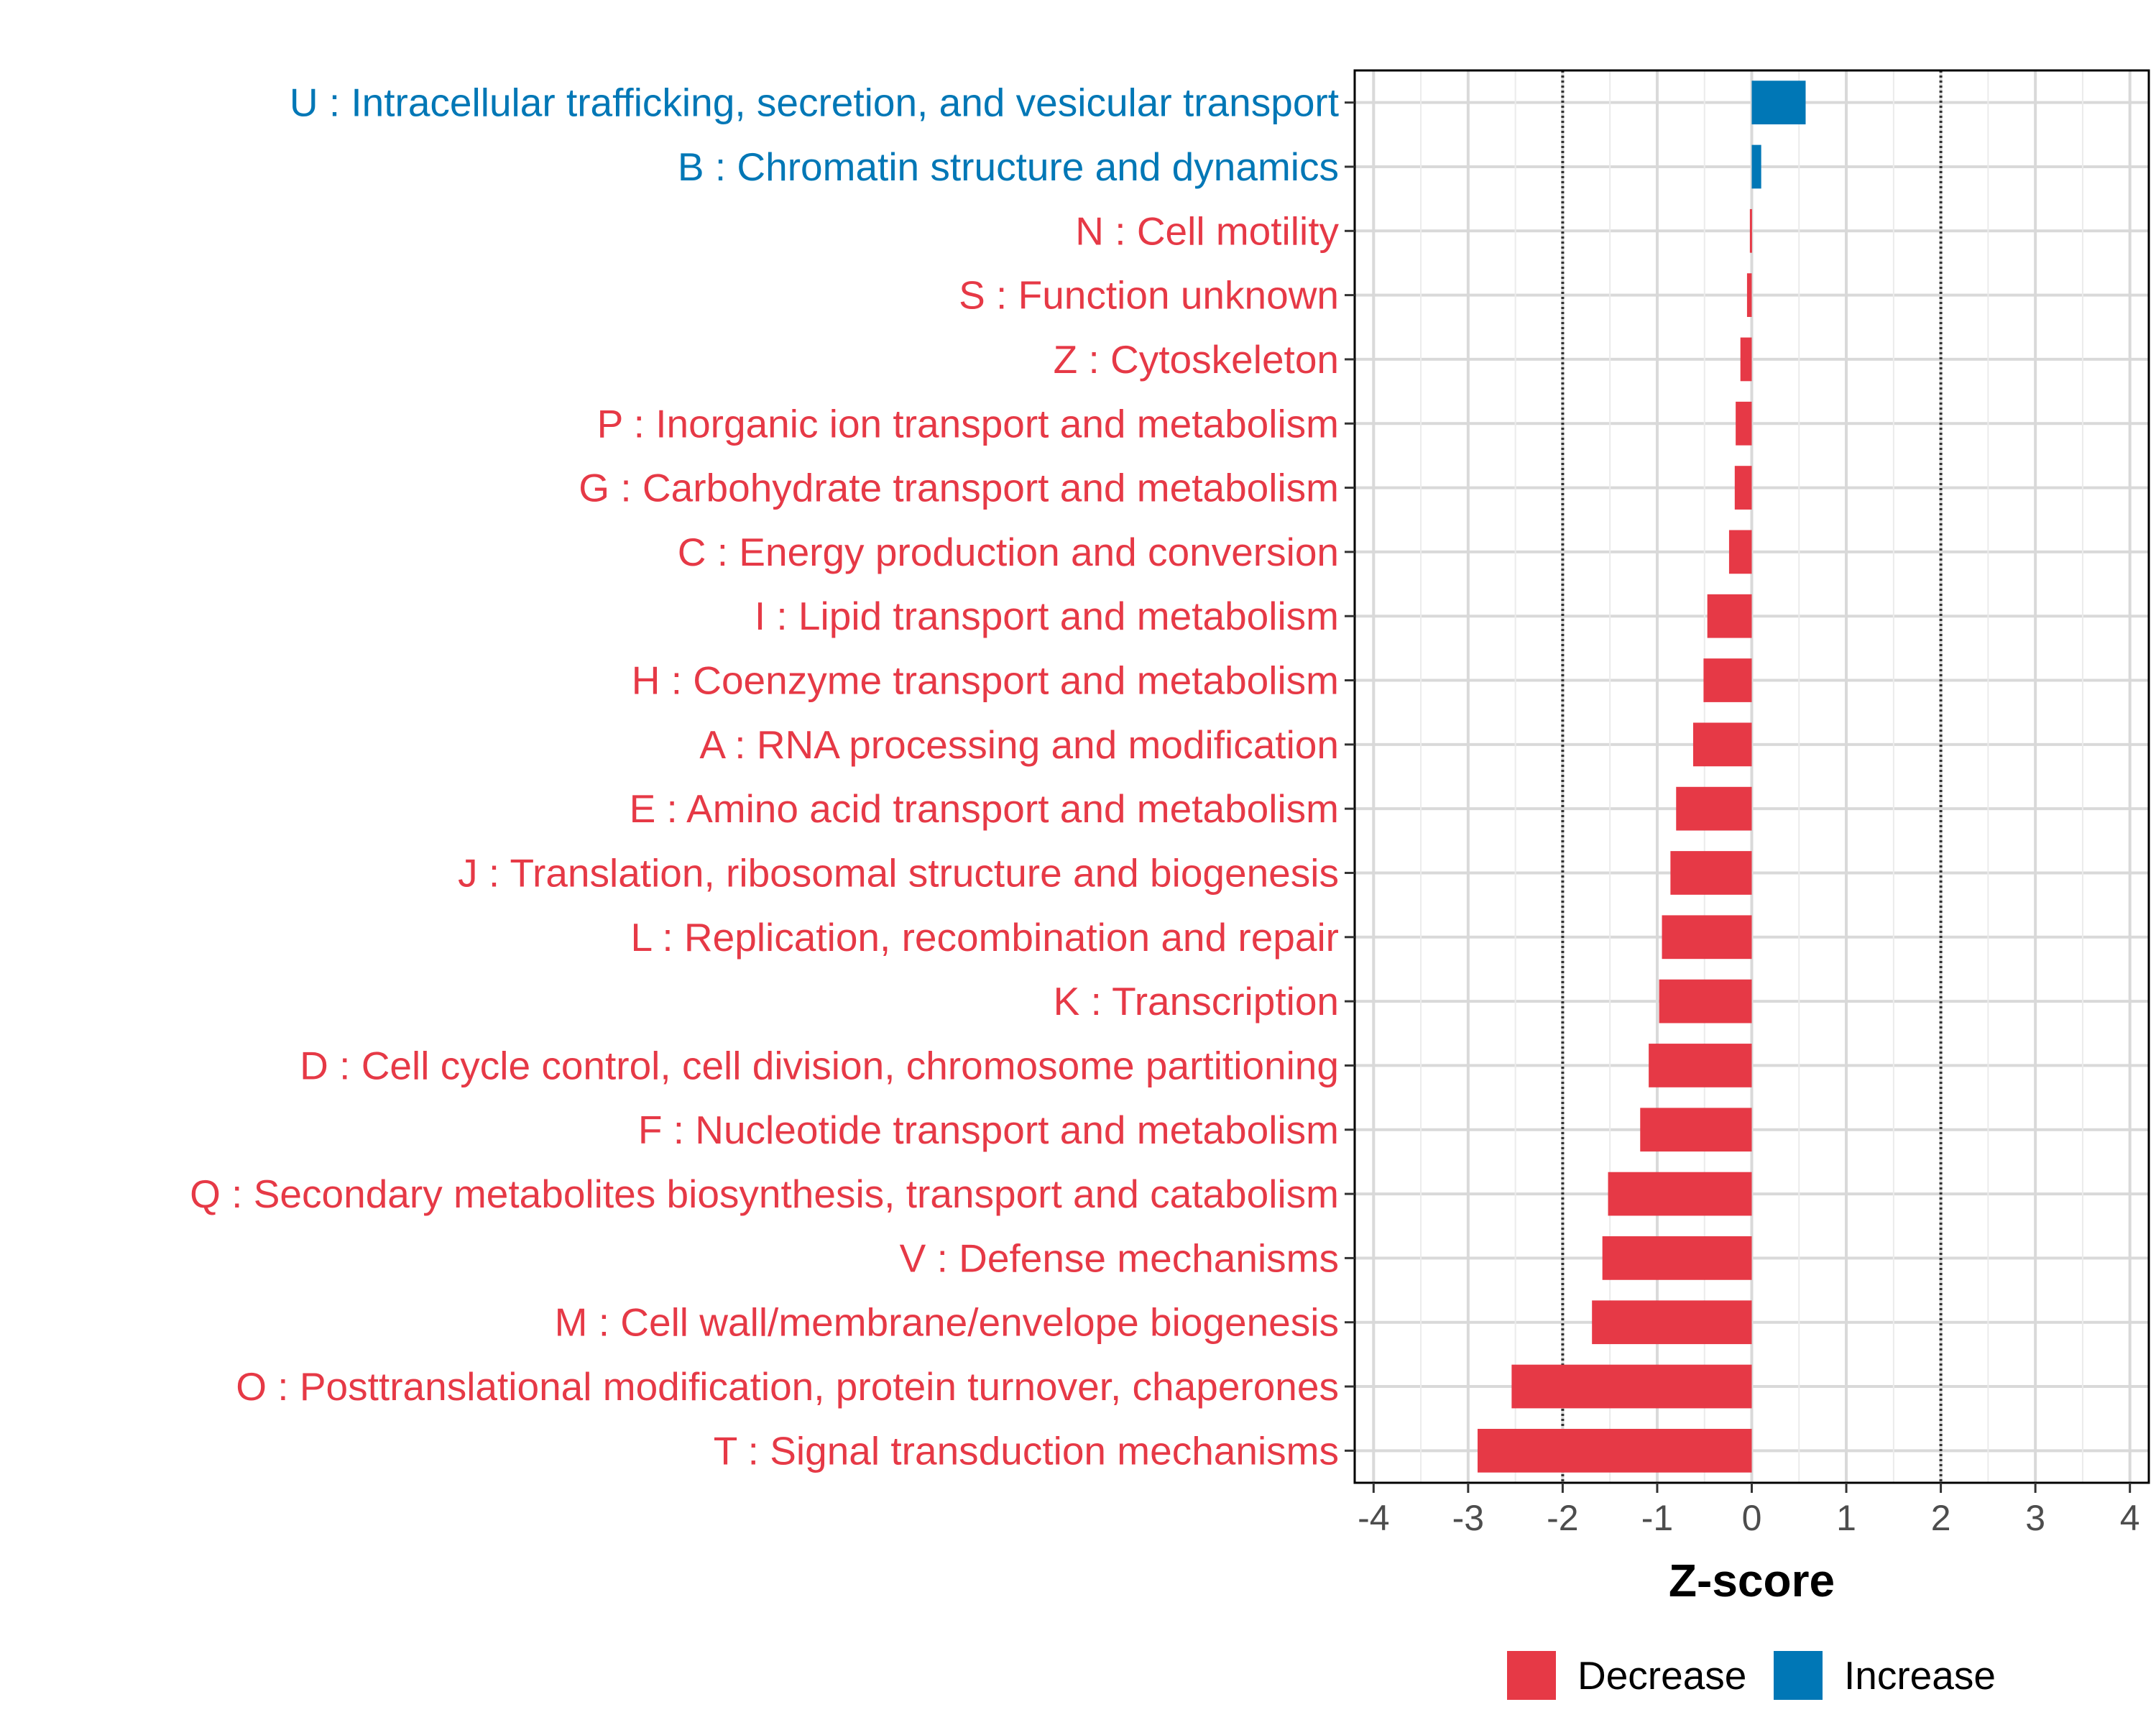 The width and height of the screenshot is (2156, 1725). Describe the element at coordinates (1752, 1675) in the screenshot. I see `legend: Decrease Increase` at that location.